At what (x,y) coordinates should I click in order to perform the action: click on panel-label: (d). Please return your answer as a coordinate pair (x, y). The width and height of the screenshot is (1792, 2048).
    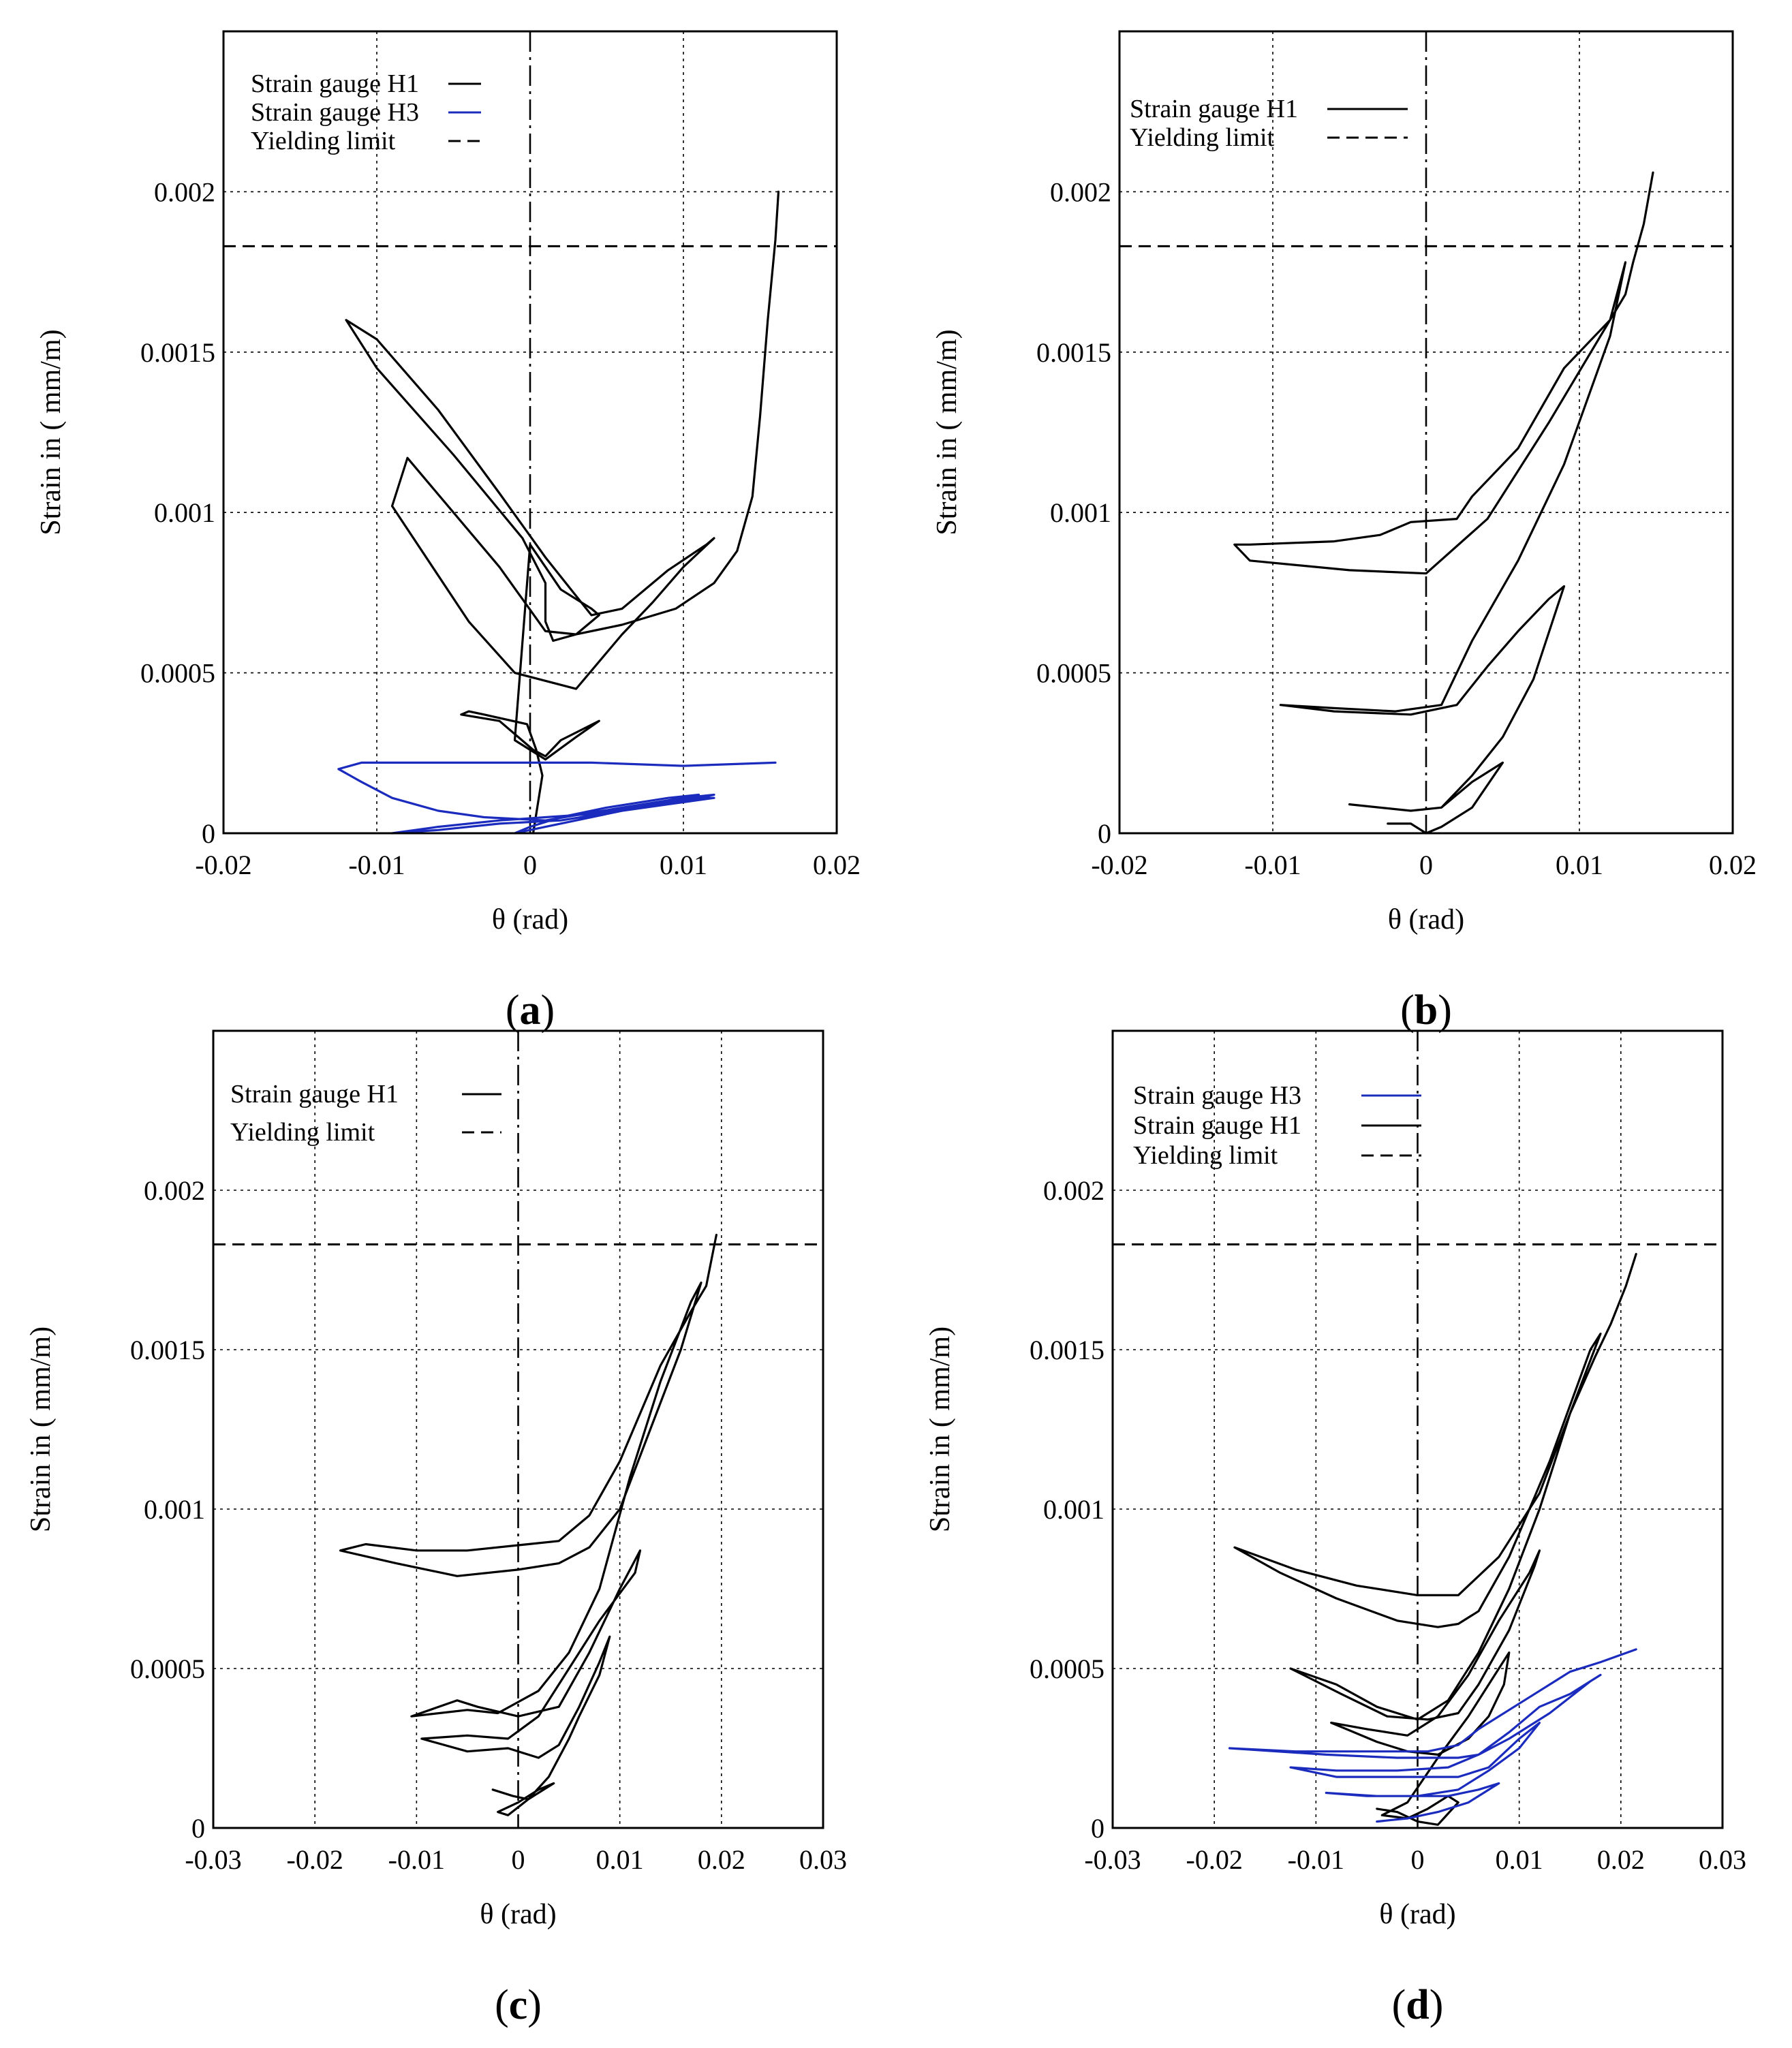
    Looking at the image, I should click on (1418, 2005).